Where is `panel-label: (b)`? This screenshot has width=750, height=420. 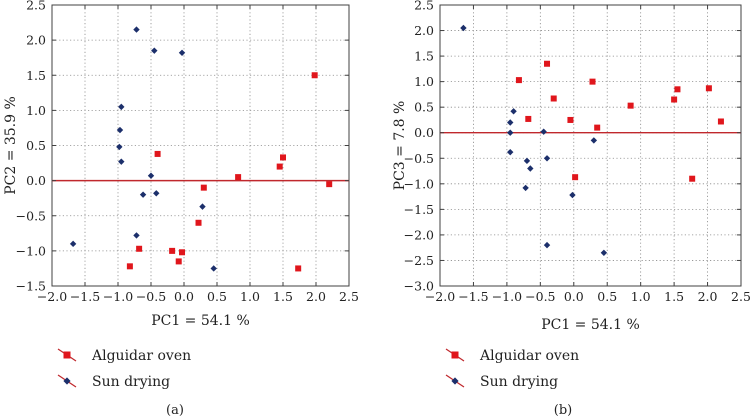
panel-label: (b) is located at coordinates (563, 410).